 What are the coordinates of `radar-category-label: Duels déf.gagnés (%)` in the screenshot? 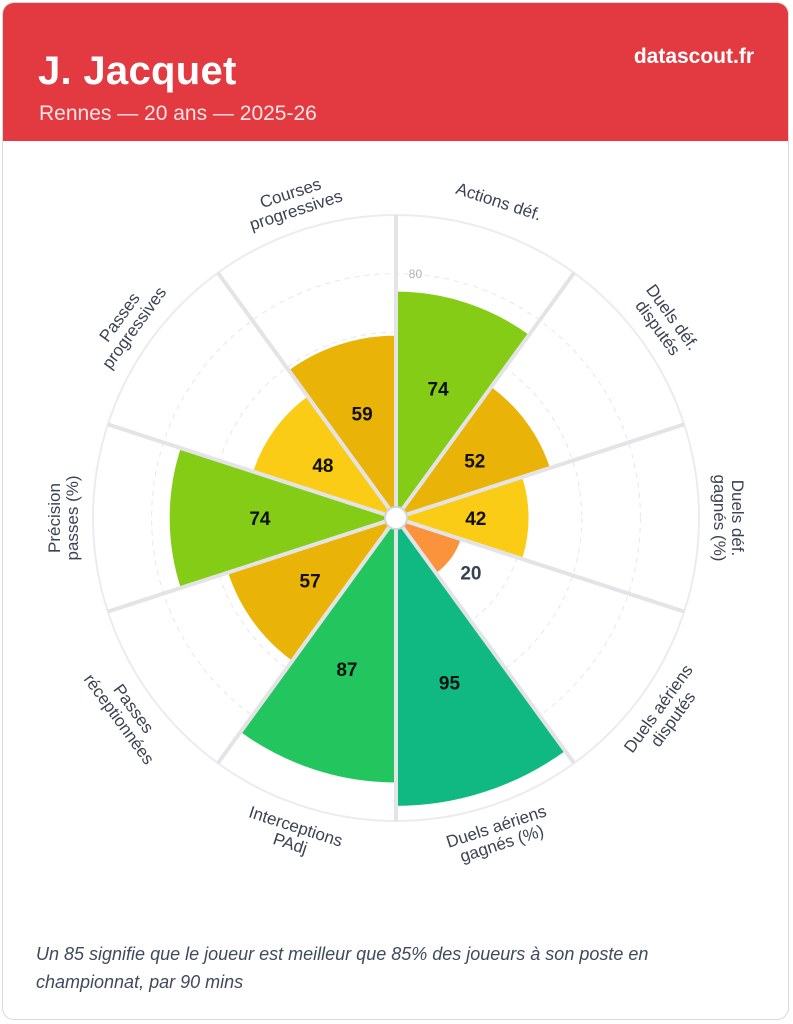 It's located at (728, 518).